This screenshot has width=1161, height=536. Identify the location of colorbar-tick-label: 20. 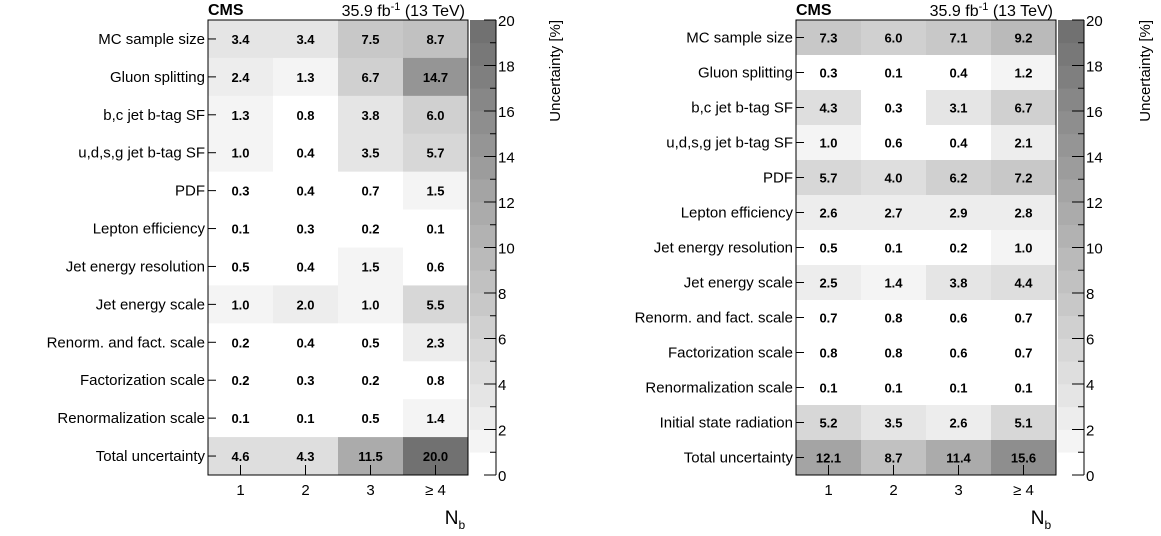
(506, 21).